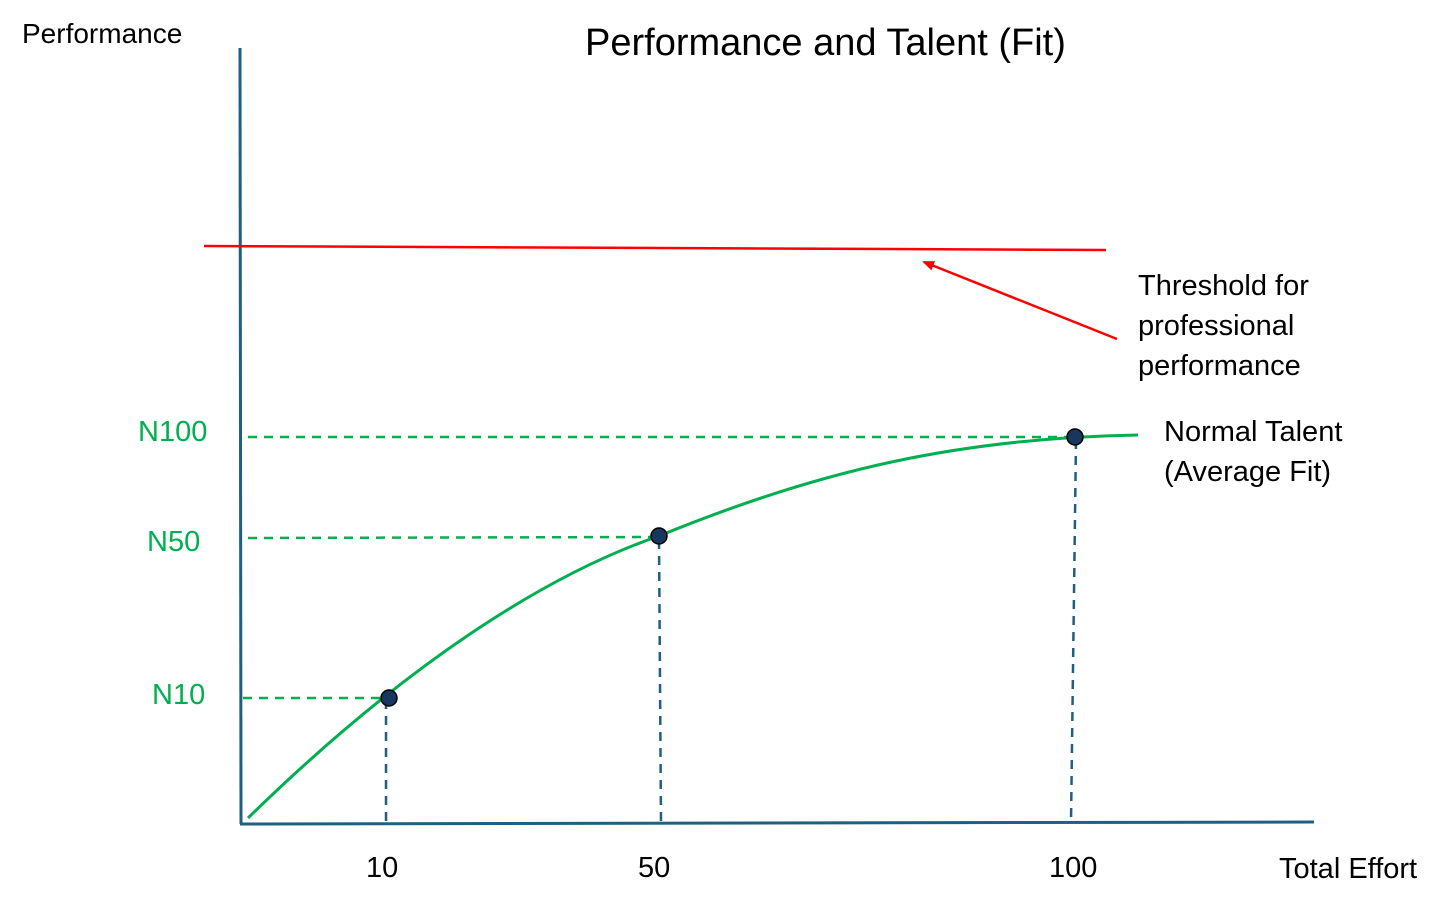 This screenshot has width=1456, height=911. I want to click on y-tick-n10: N10, so click(179, 695).